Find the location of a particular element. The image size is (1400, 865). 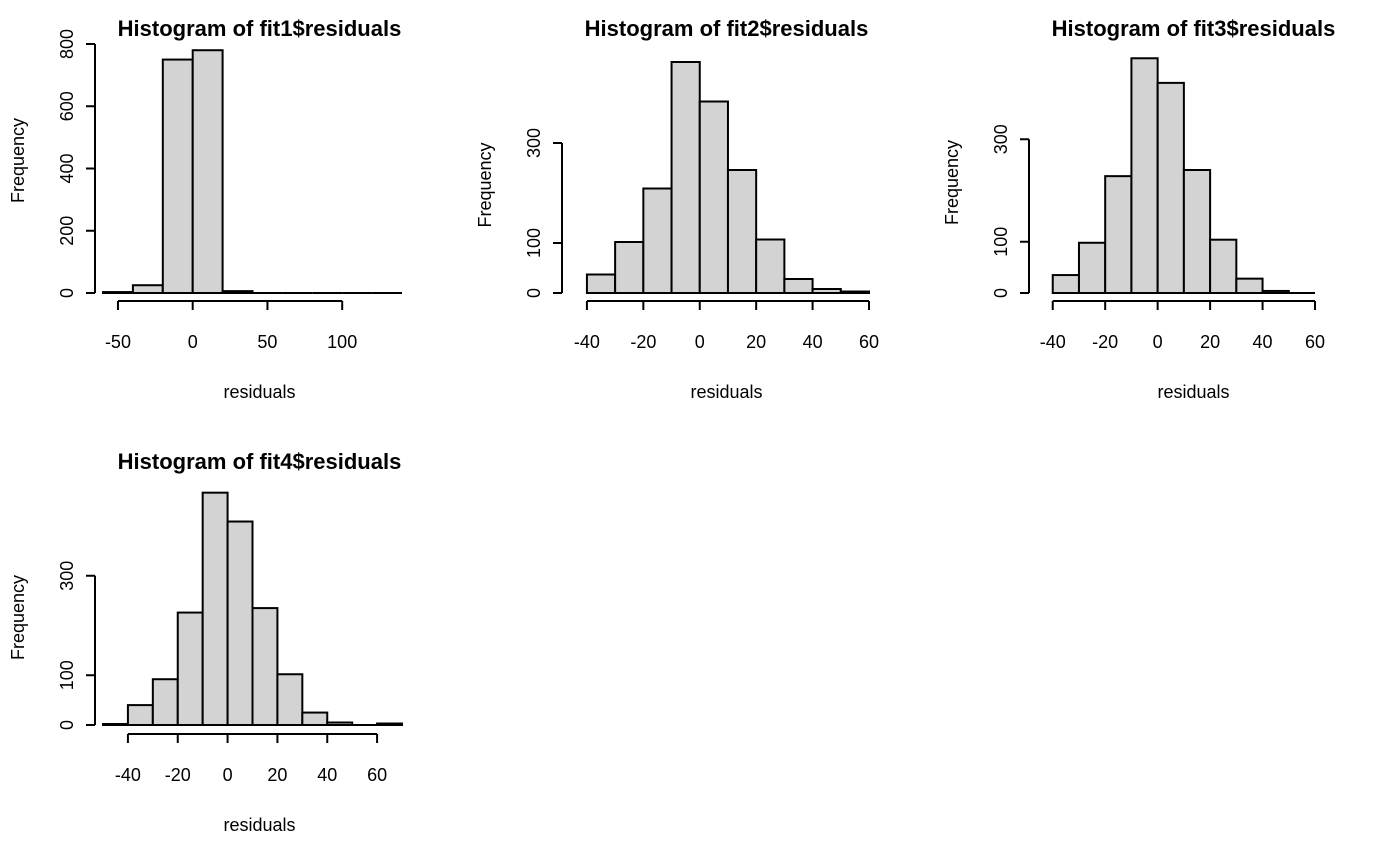

y-tick-label: 400 is located at coordinates (67, 168).